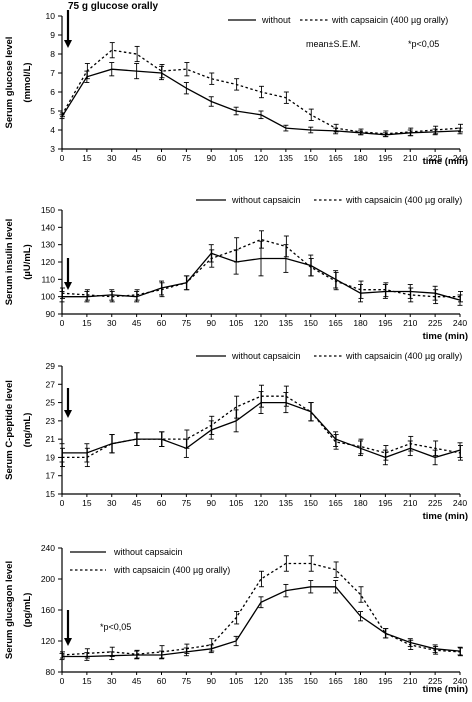 The image size is (472, 702). I want to click on y-axis-unit: (ng/mL), so click(27, 430).